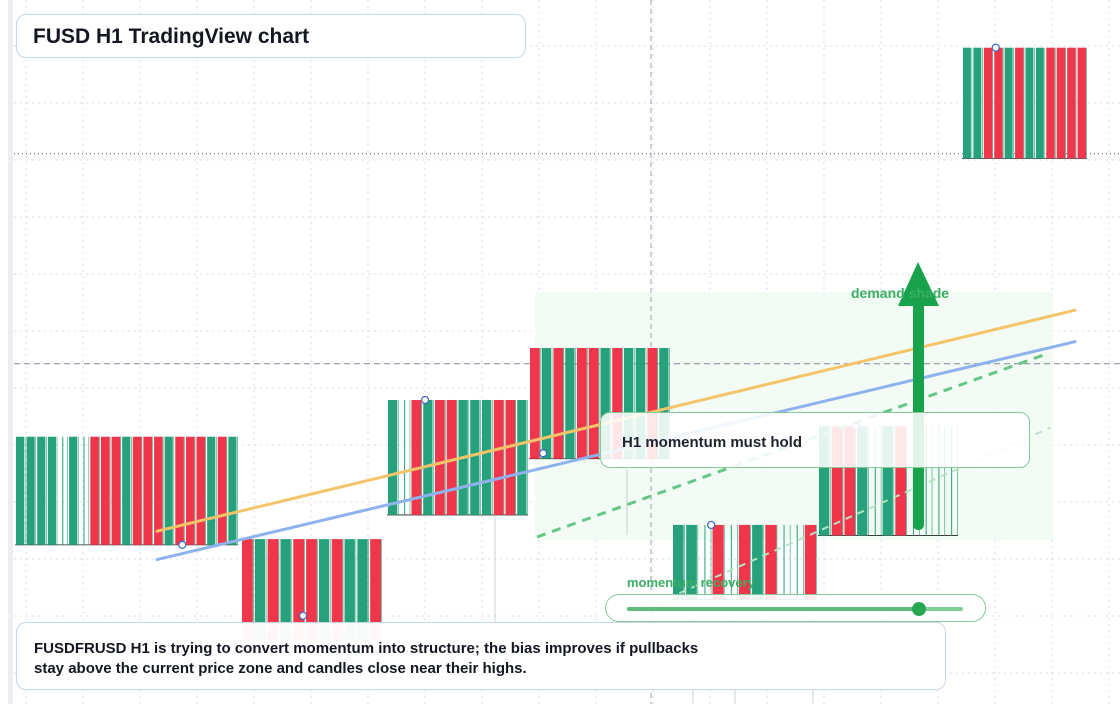 Image resolution: width=1120 pixels, height=704 pixels. Describe the element at coordinates (918, 284) in the screenshot. I see `up-arrow-head` at that location.